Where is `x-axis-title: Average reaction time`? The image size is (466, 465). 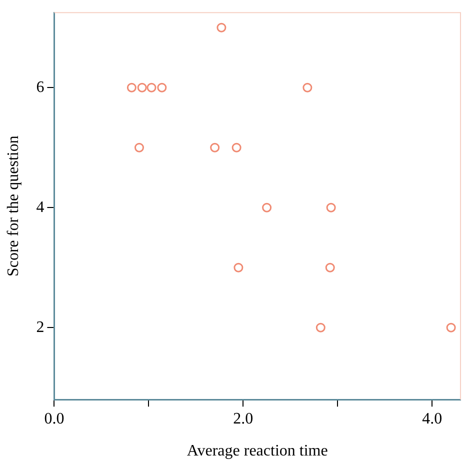 x-axis-title: Average reaction time is located at coordinates (257, 451).